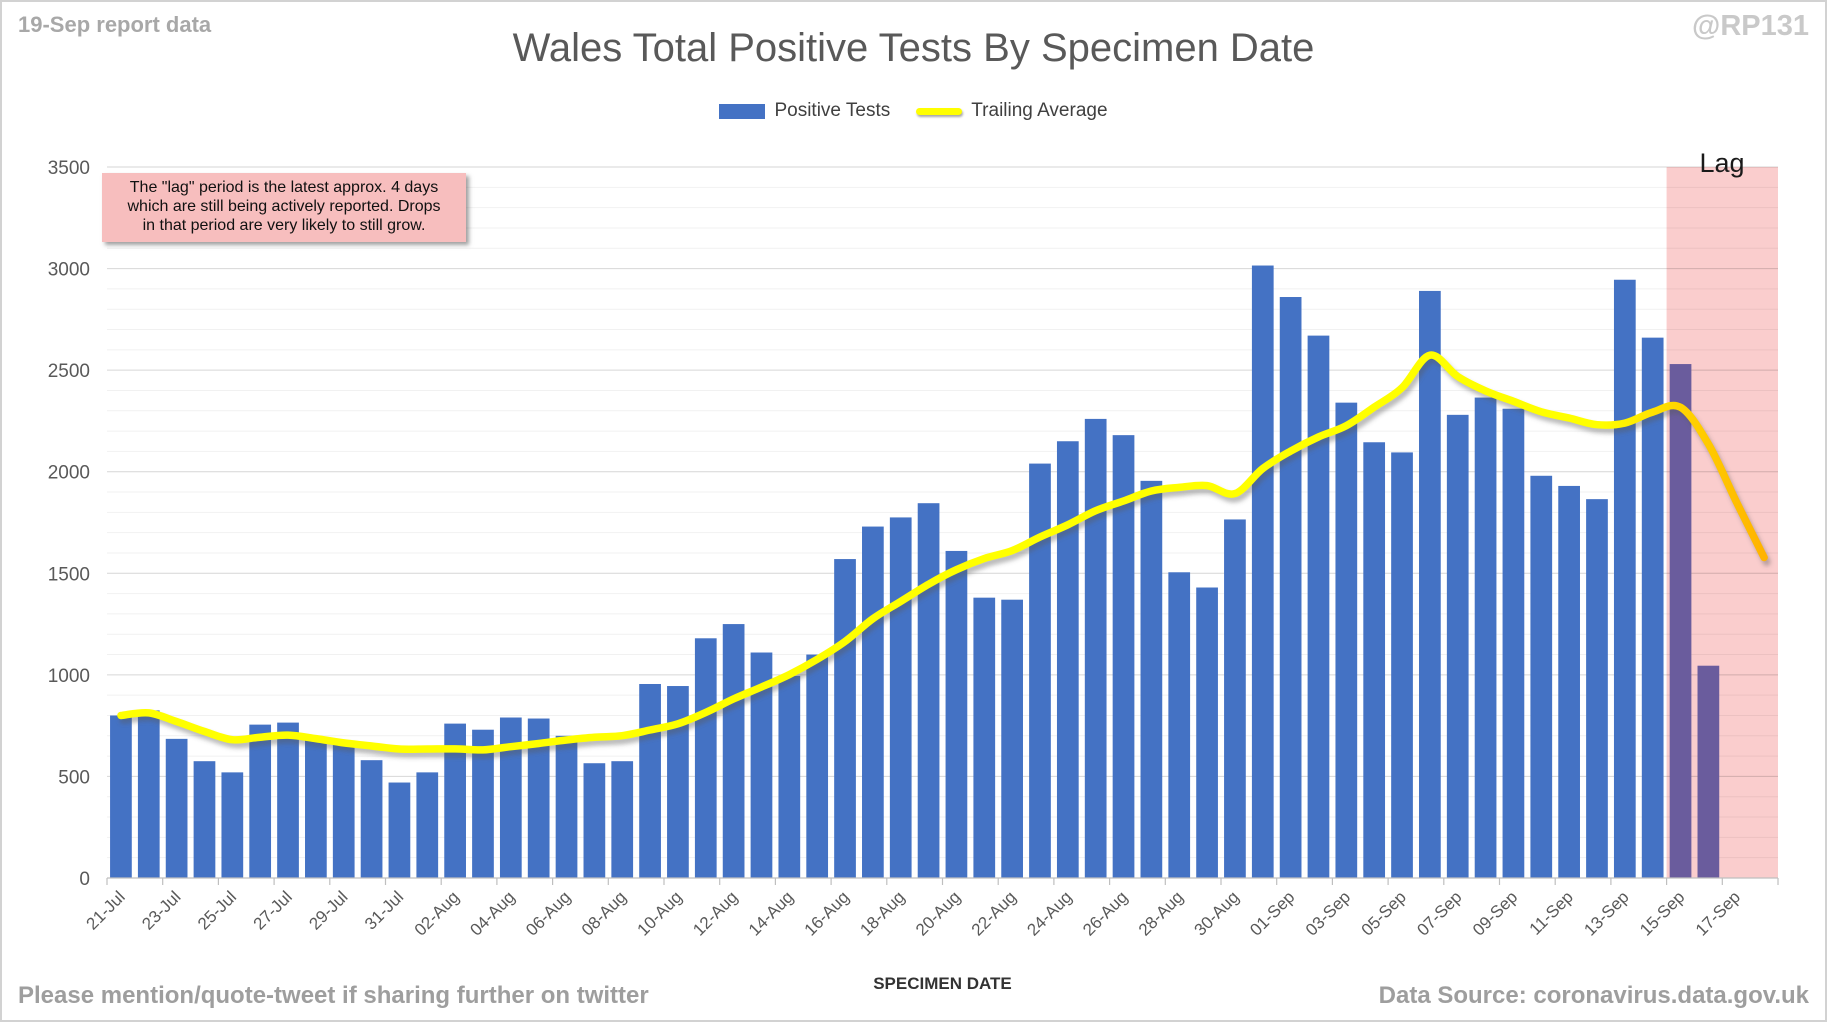  What do you see at coordinates (1750, 26) in the screenshot?
I see `author-watermark: @RP131` at bounding box center [1750, 26].